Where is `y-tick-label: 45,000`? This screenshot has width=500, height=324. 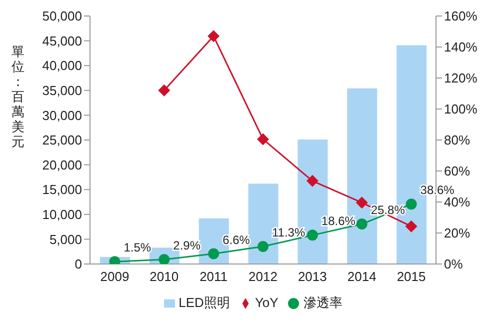
y-tick-label: 45,000 is located at coordinates (62, 40).